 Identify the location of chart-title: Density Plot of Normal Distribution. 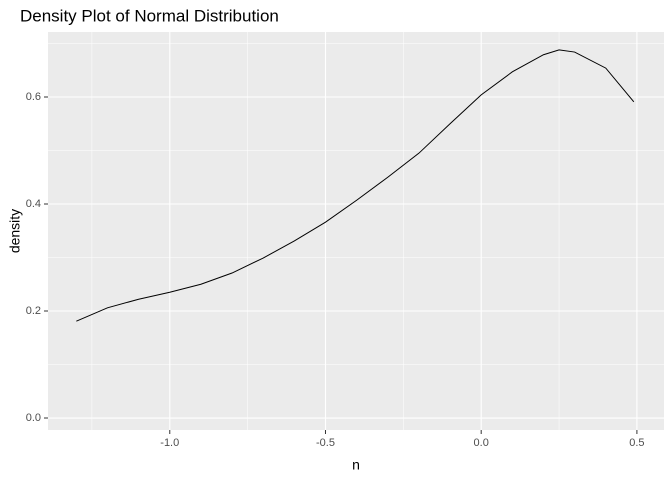
(149, 15).